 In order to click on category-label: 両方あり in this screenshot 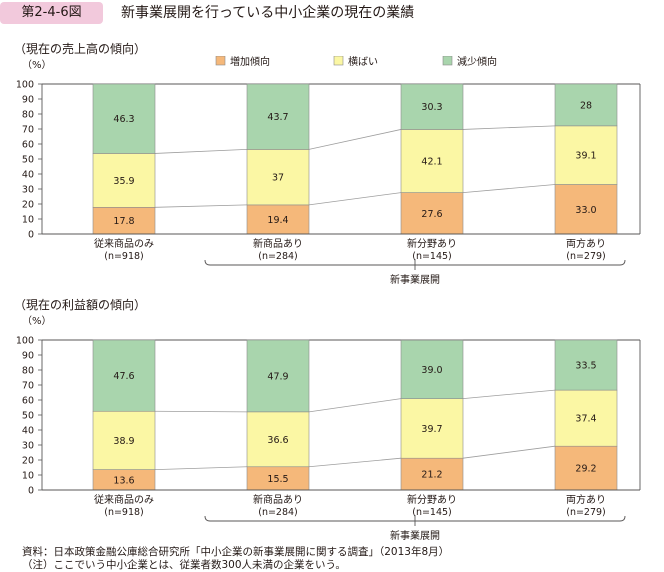, I will do `click(586, 499)`.